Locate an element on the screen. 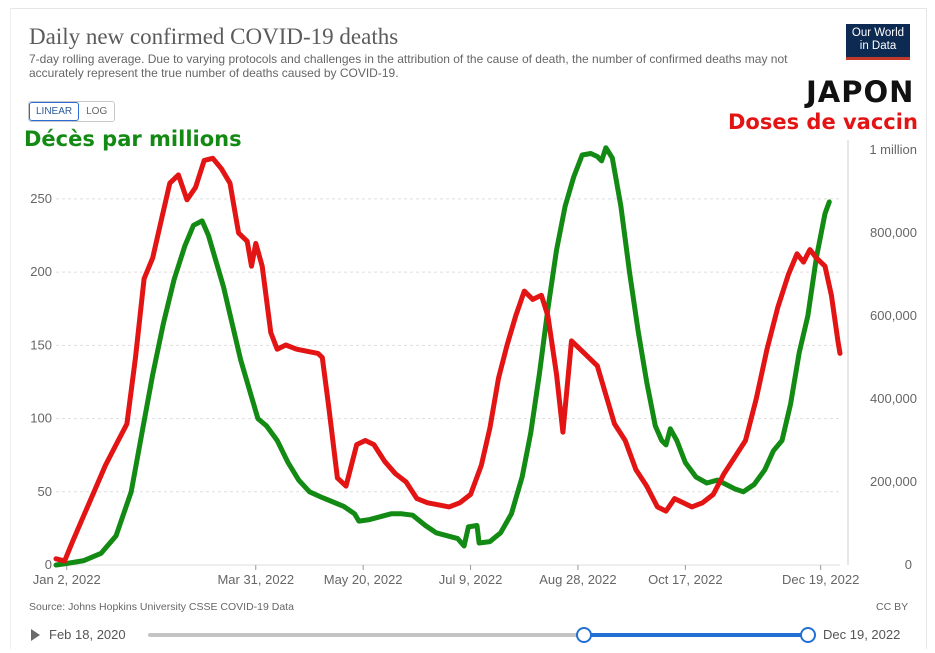  scale-toggle: LINEAR LOG is located at coordinates (72, 111).